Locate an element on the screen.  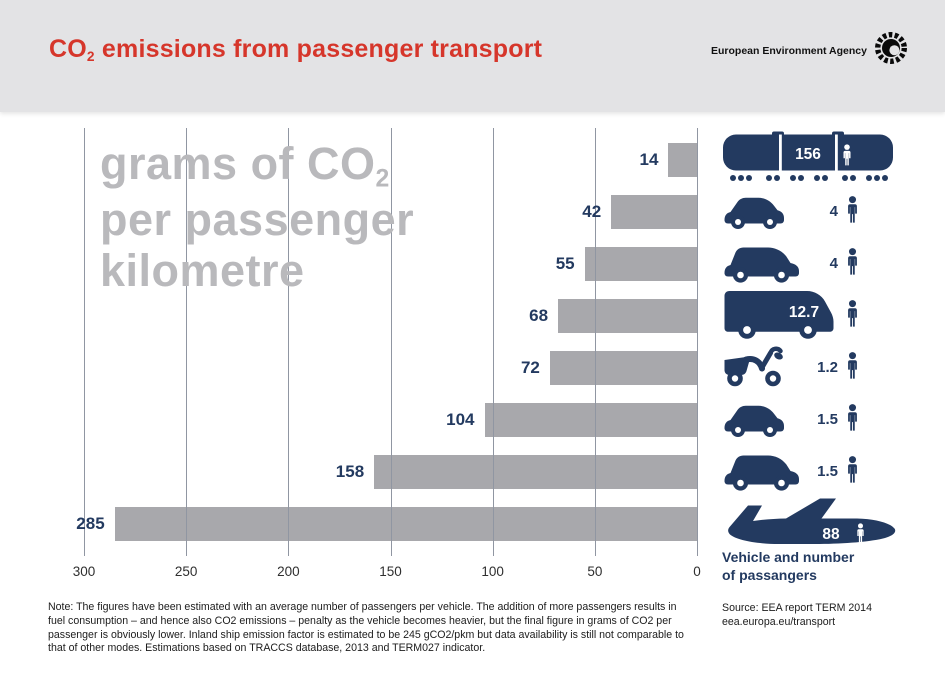
bar-bus is located at coordinates (627, 316).